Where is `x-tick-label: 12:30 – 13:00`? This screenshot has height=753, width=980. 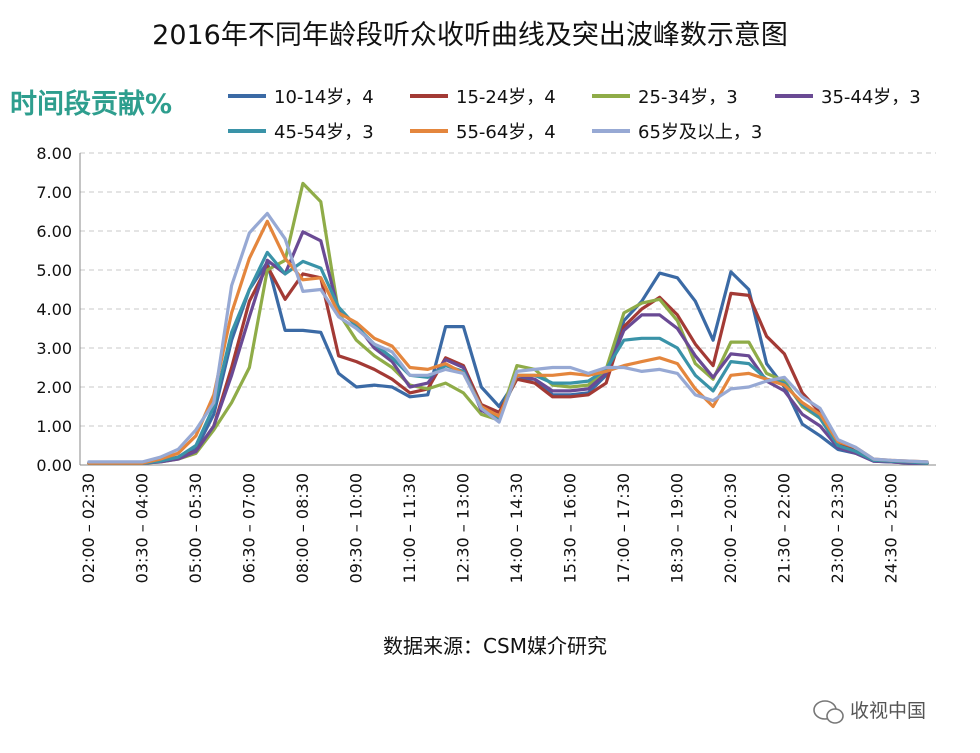
x-tick-label: 12:30 – 13:00 is located at coordinates (462, 528).